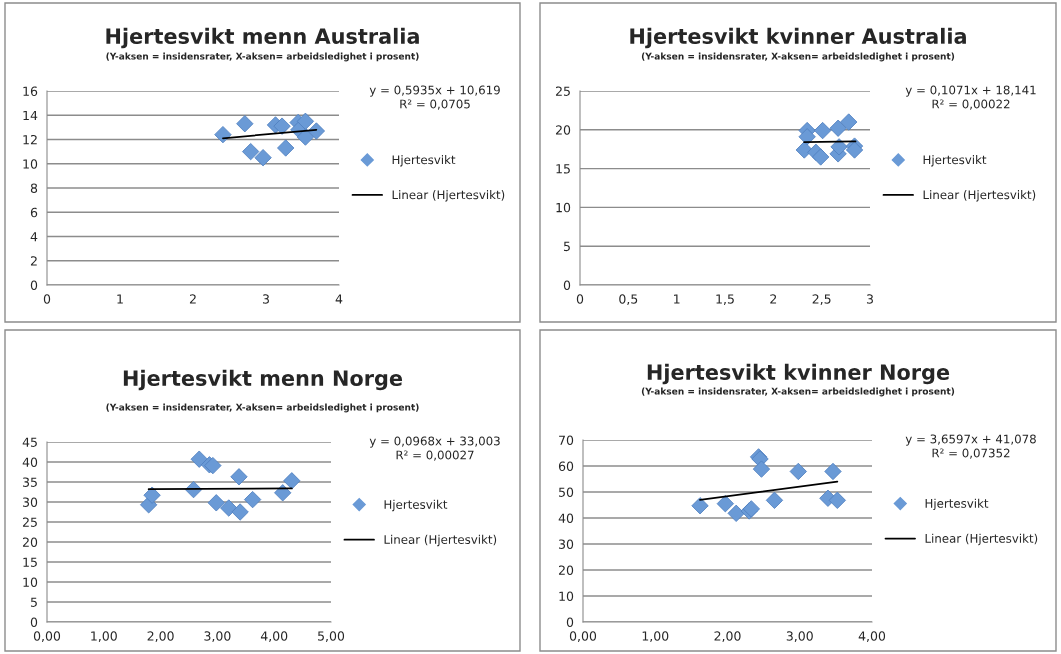 The height and width of the screenshot is (654, 1061). I want to click on chart-title: Hjertesvikt menn Australia, so click(262, 38).